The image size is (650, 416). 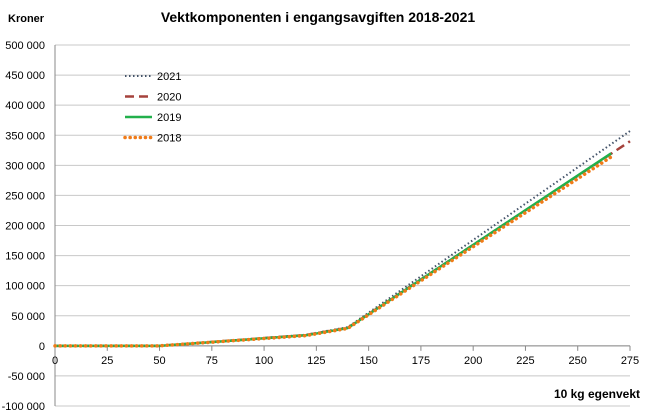 What do you see at coordinates (473, 361) in the screenshot?
I see `x-tick-label: 200` at bounding box center [473, 361].